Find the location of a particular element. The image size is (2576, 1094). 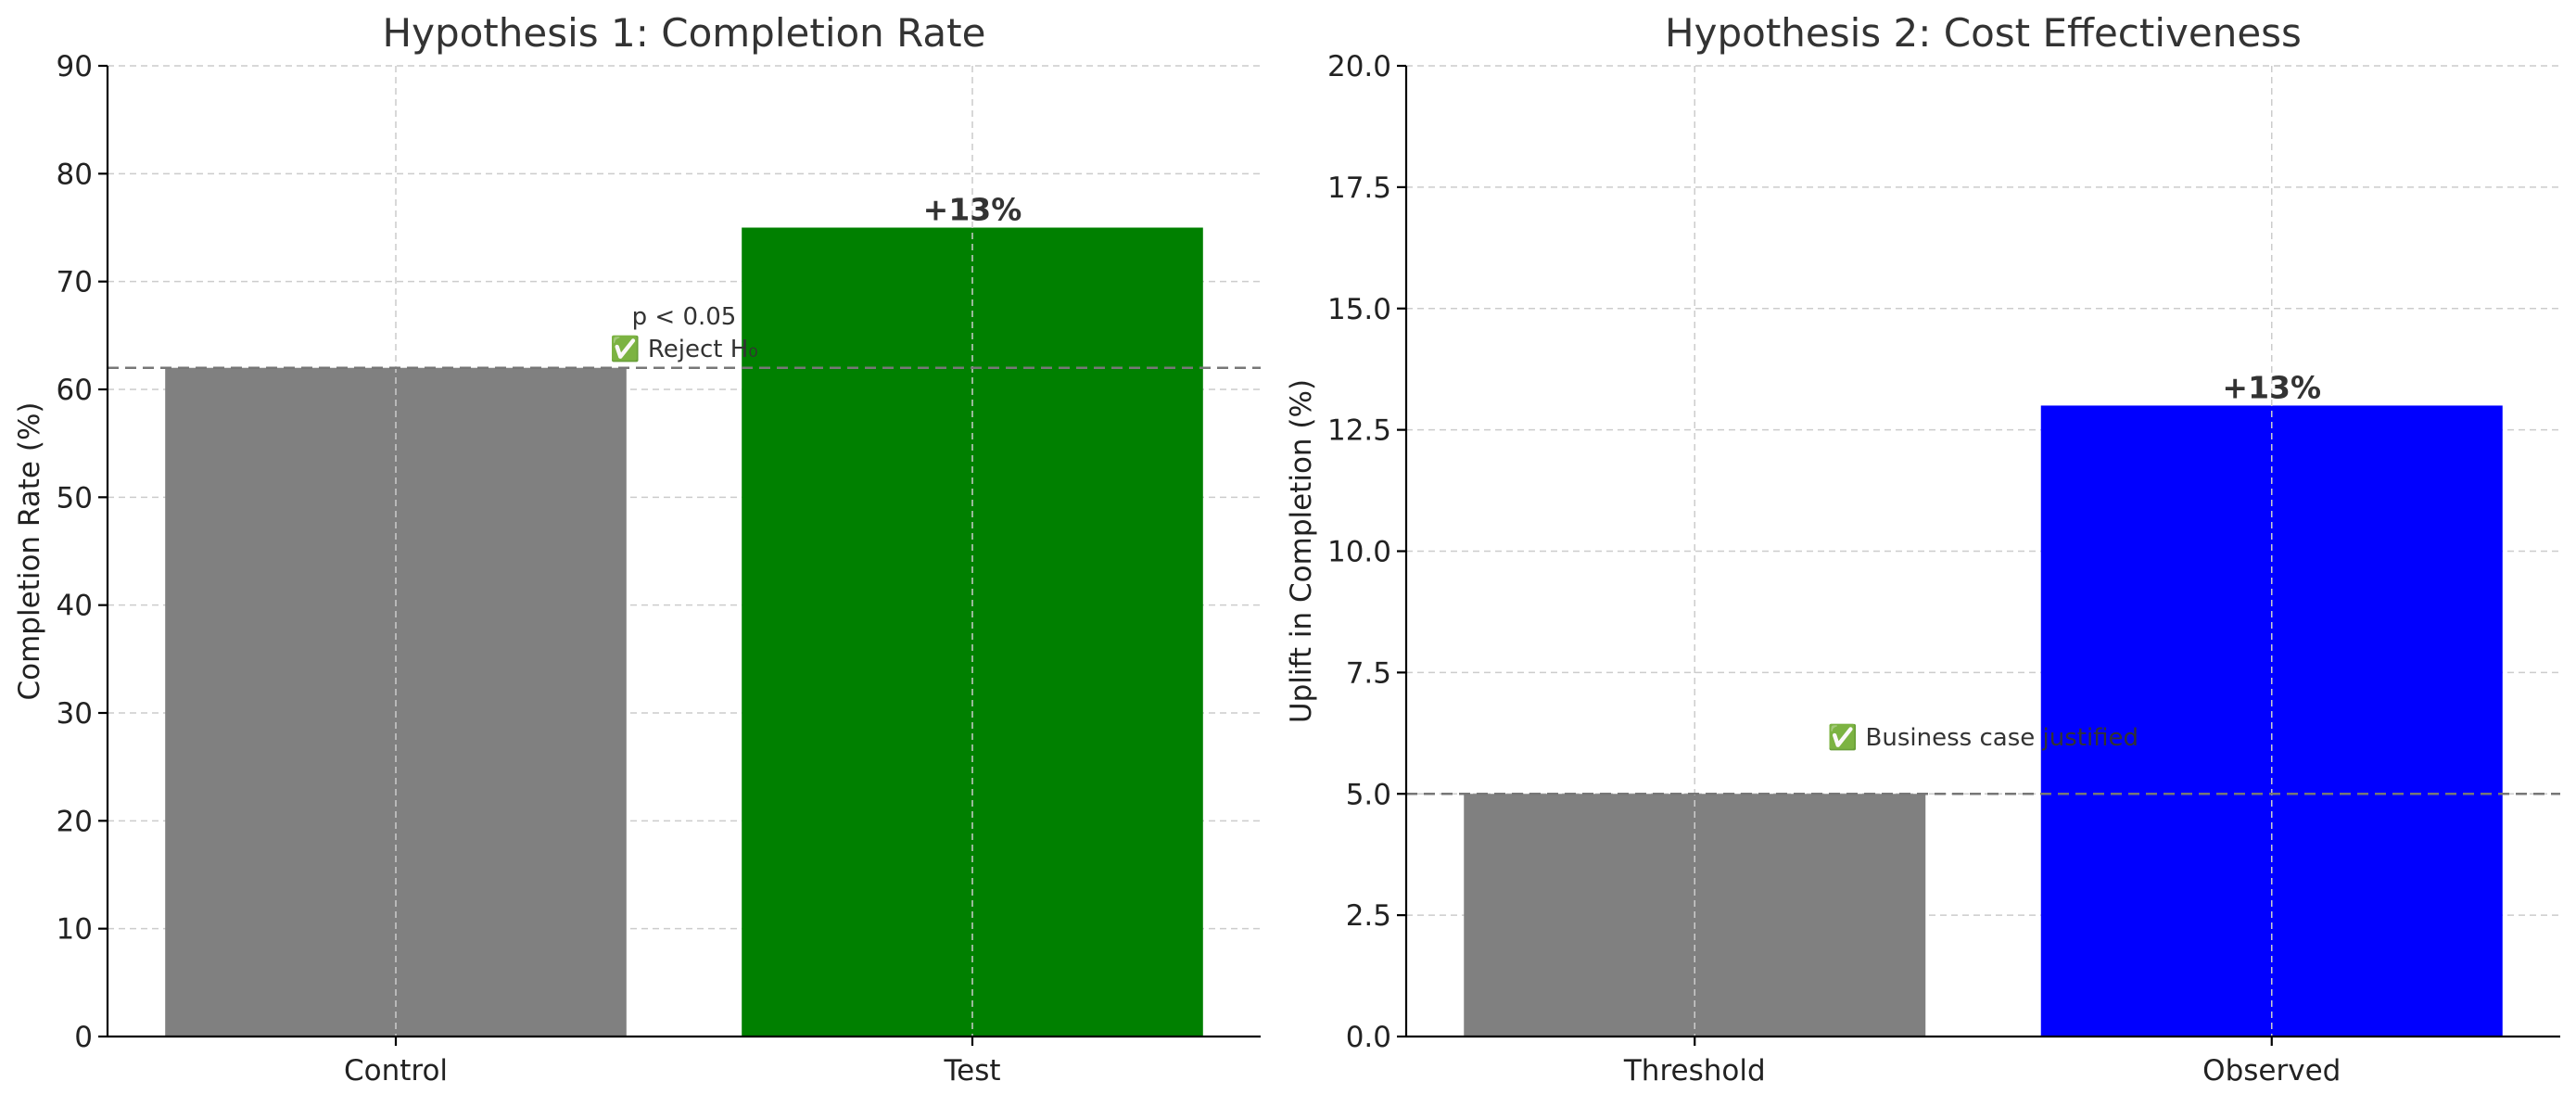

y-tick-label: 40 is located at coordinates (75, 606).